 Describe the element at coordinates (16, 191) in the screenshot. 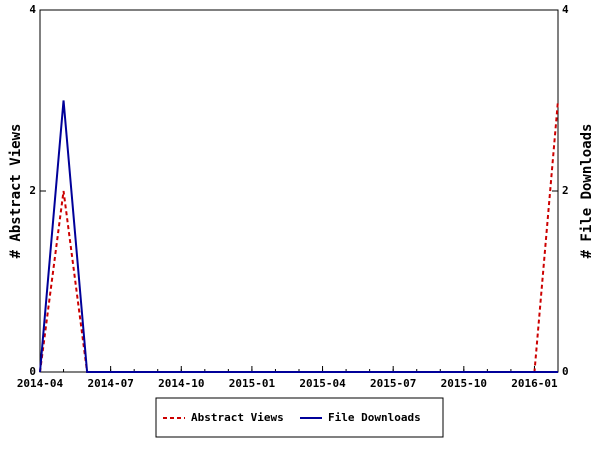

I see `y-axis-title: # Abstract Views` at that location.